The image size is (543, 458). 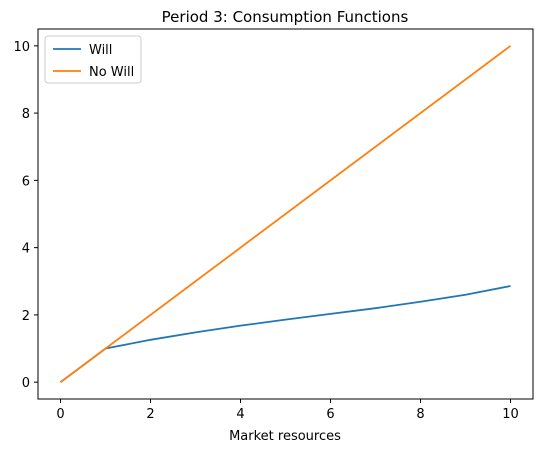 I want to click on chart-title: Period 3: Consumption Functions, so click(x=285, y=17).